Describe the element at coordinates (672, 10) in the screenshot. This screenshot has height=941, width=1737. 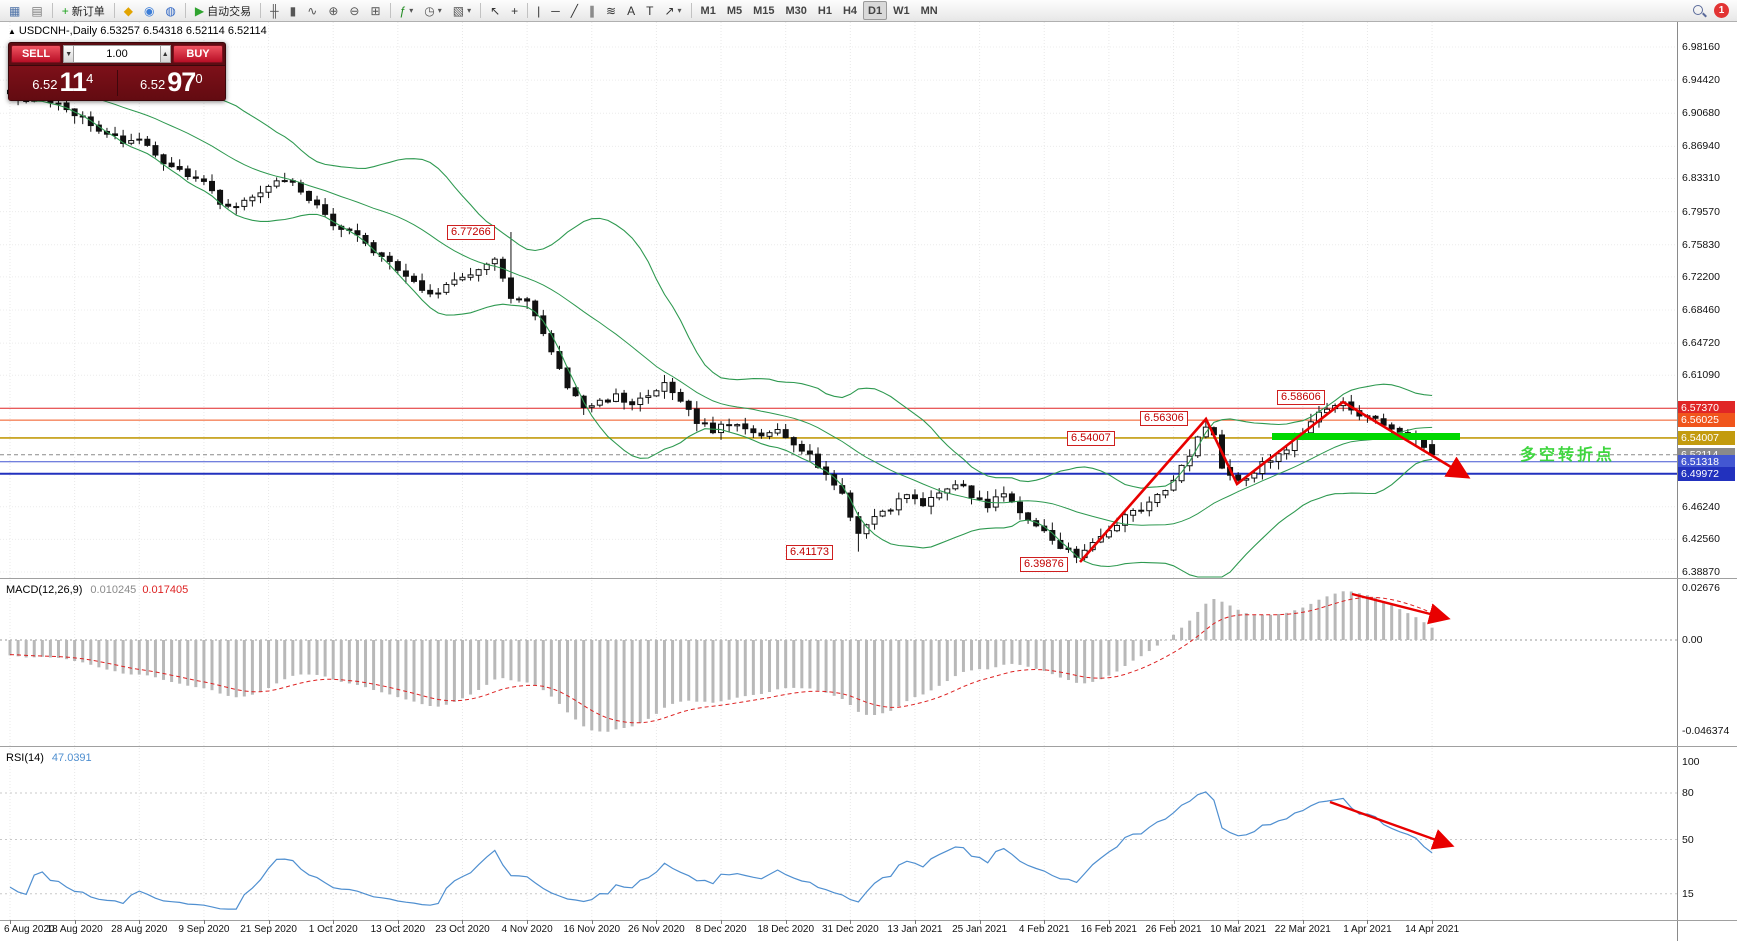
I see `arrows-button: ↗ ▾` at that location.